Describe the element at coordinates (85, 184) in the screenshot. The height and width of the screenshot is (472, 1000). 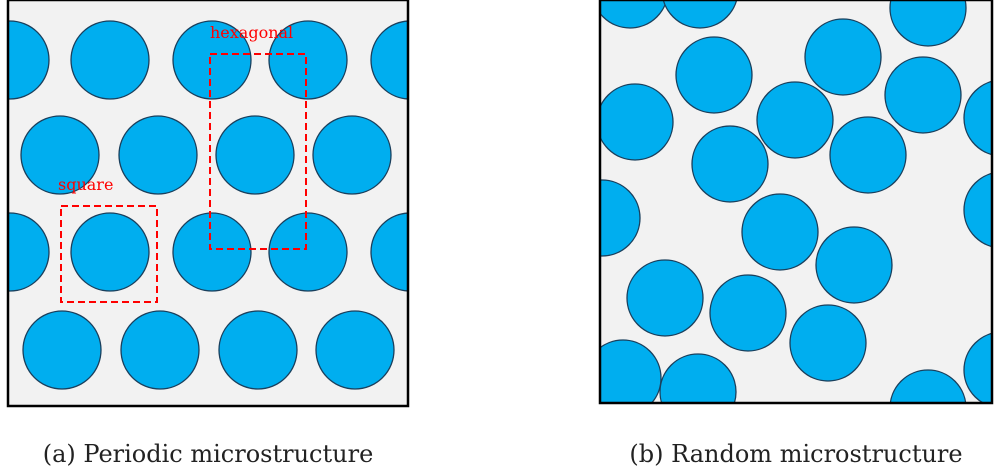
I see `square-label: square` at that location.